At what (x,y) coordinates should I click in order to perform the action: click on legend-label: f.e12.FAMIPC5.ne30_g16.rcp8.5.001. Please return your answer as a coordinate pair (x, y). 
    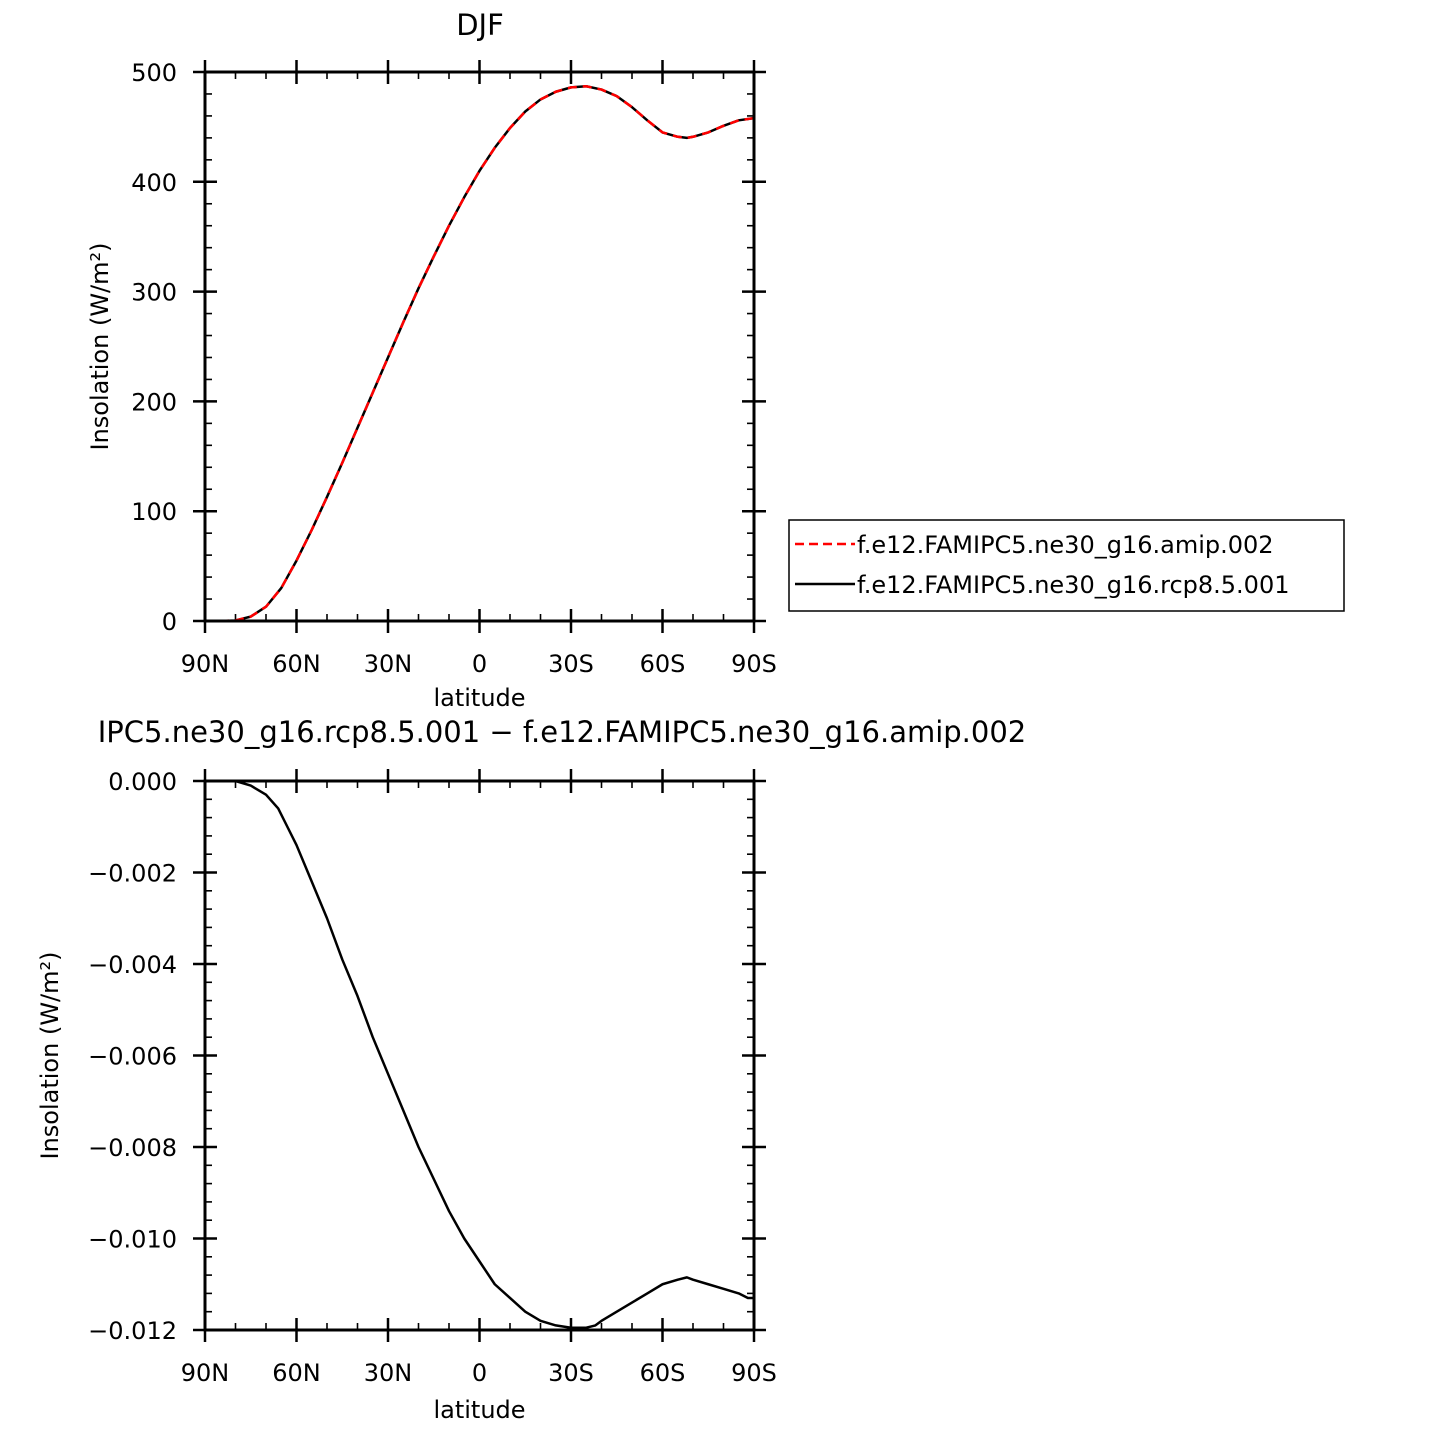
    Looking at the image, I should click on (1073, 585).